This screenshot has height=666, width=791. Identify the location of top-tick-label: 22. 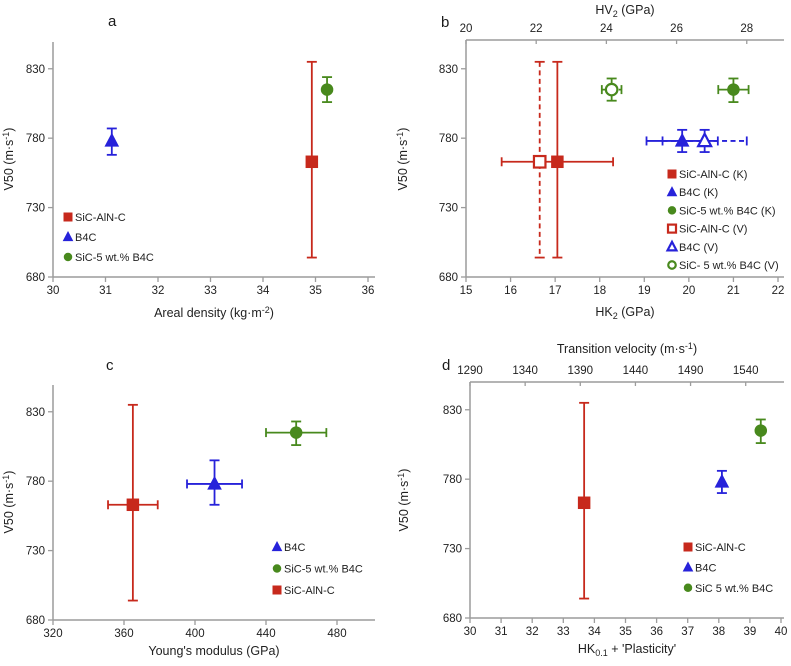
(536, 29).